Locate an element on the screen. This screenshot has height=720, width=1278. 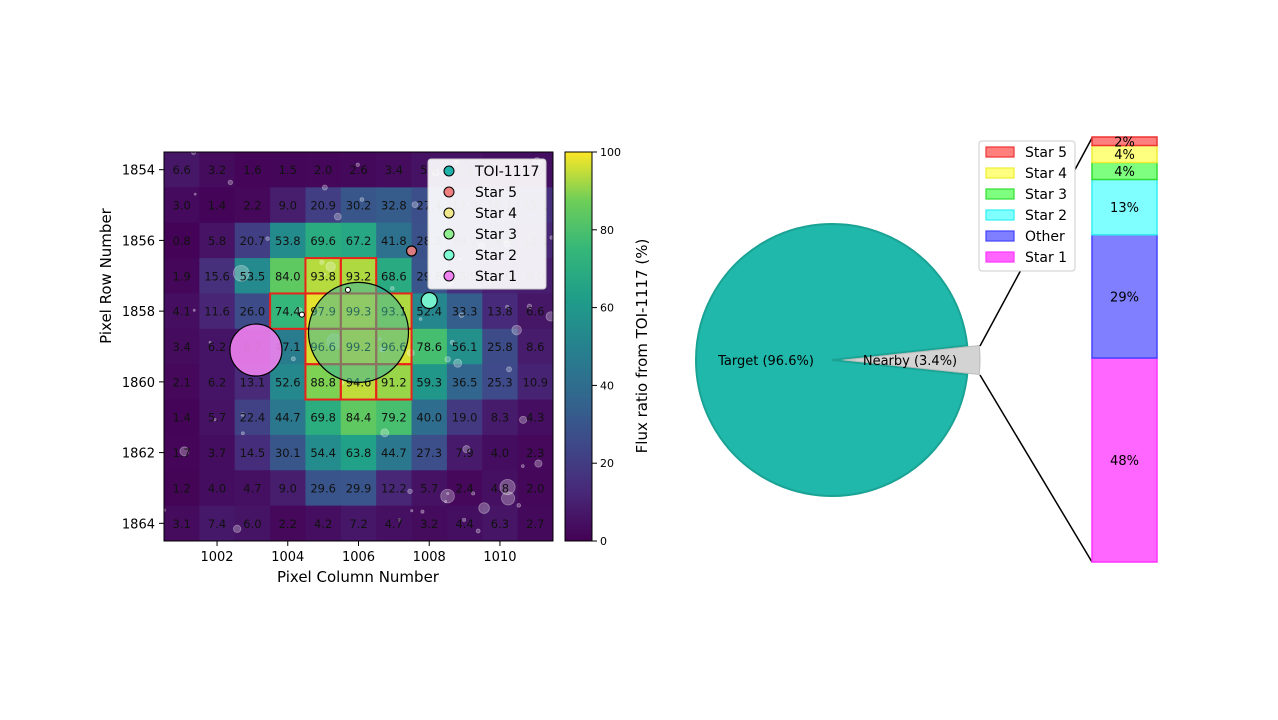
heatmap-cell-value: 5.7 is located at coordinates (217, 418).